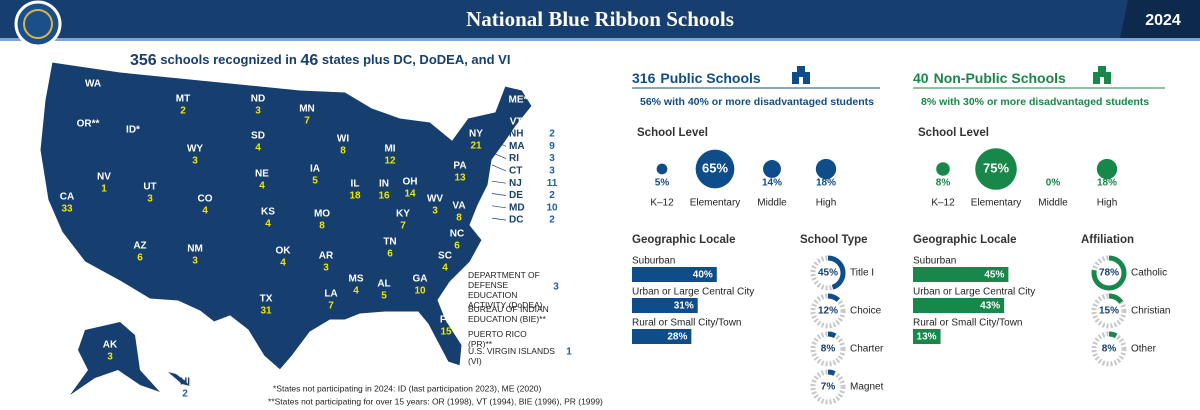 Image resolution: width=1200 pixels, height=410 pixels. I want to click on donut-name: Charter, so click(867, 349).